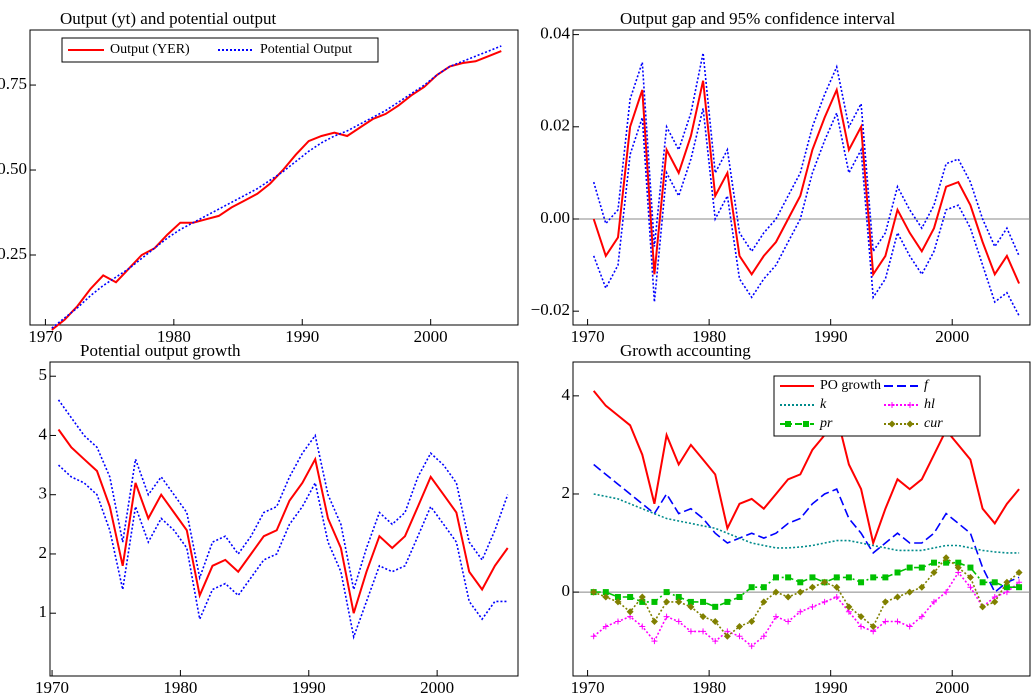 The width and height of the screenshot is (1035, 698). I want to click on y-tick-label: −0.02, so click(550, 309).